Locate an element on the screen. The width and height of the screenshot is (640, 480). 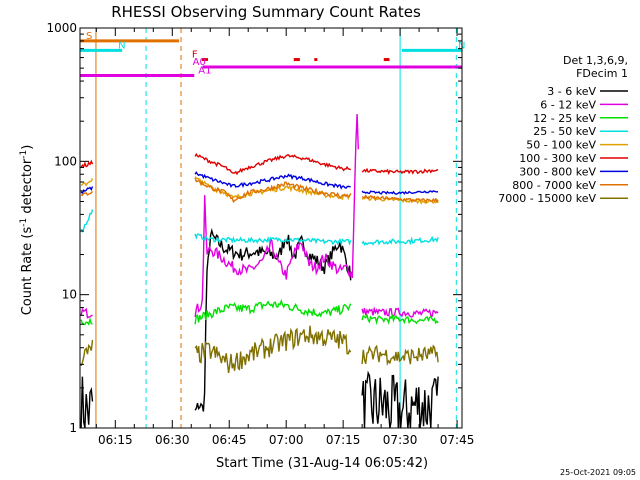
generated-timestamp: 25-Oct-2021 09:05 is located at coordinates (598, 472).